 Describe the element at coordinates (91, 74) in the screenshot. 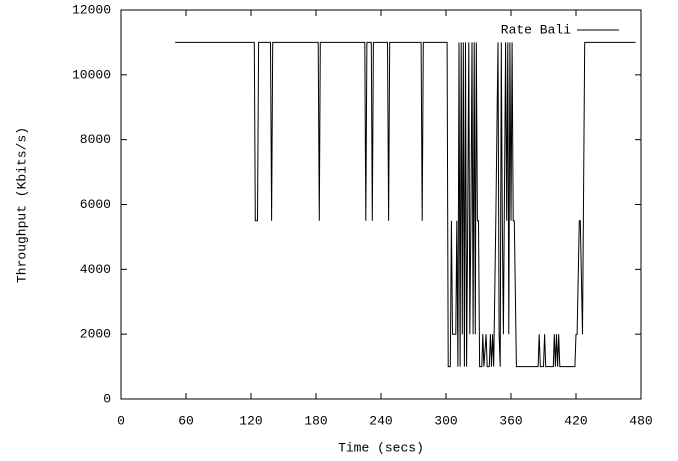

I see `y-tick-label: 10000` at that location.